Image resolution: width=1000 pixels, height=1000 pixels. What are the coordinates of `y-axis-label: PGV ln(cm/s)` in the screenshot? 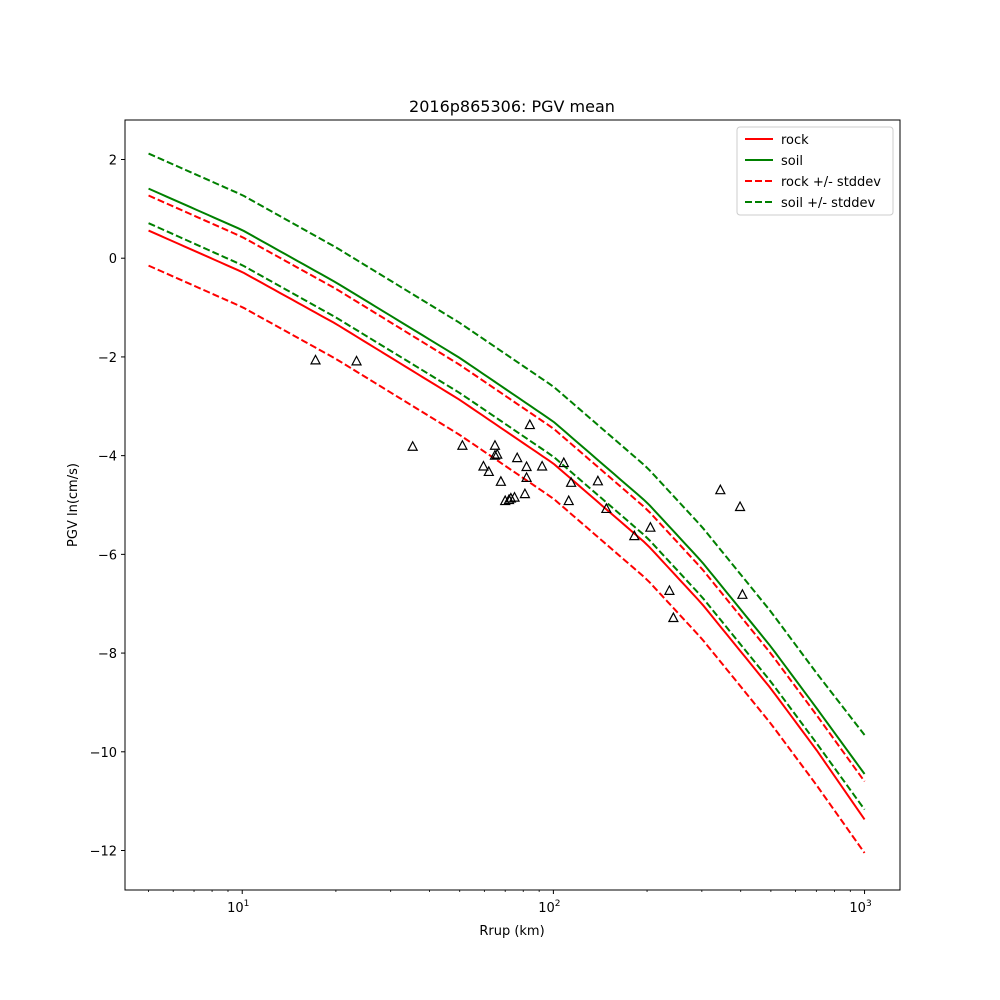 It's located at (73, 505).